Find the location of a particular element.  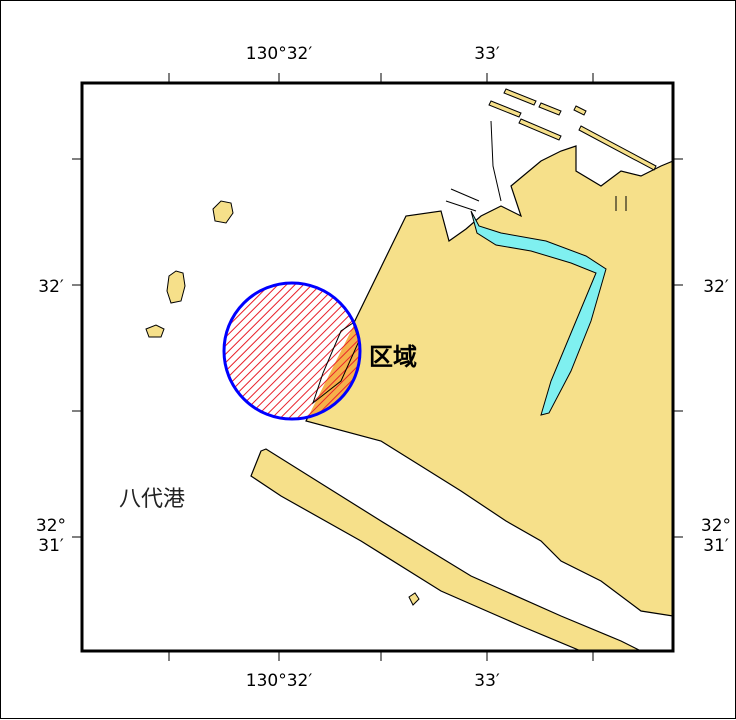

bottom-lon-label-33: 33′ is located at coordinates (487, 681).